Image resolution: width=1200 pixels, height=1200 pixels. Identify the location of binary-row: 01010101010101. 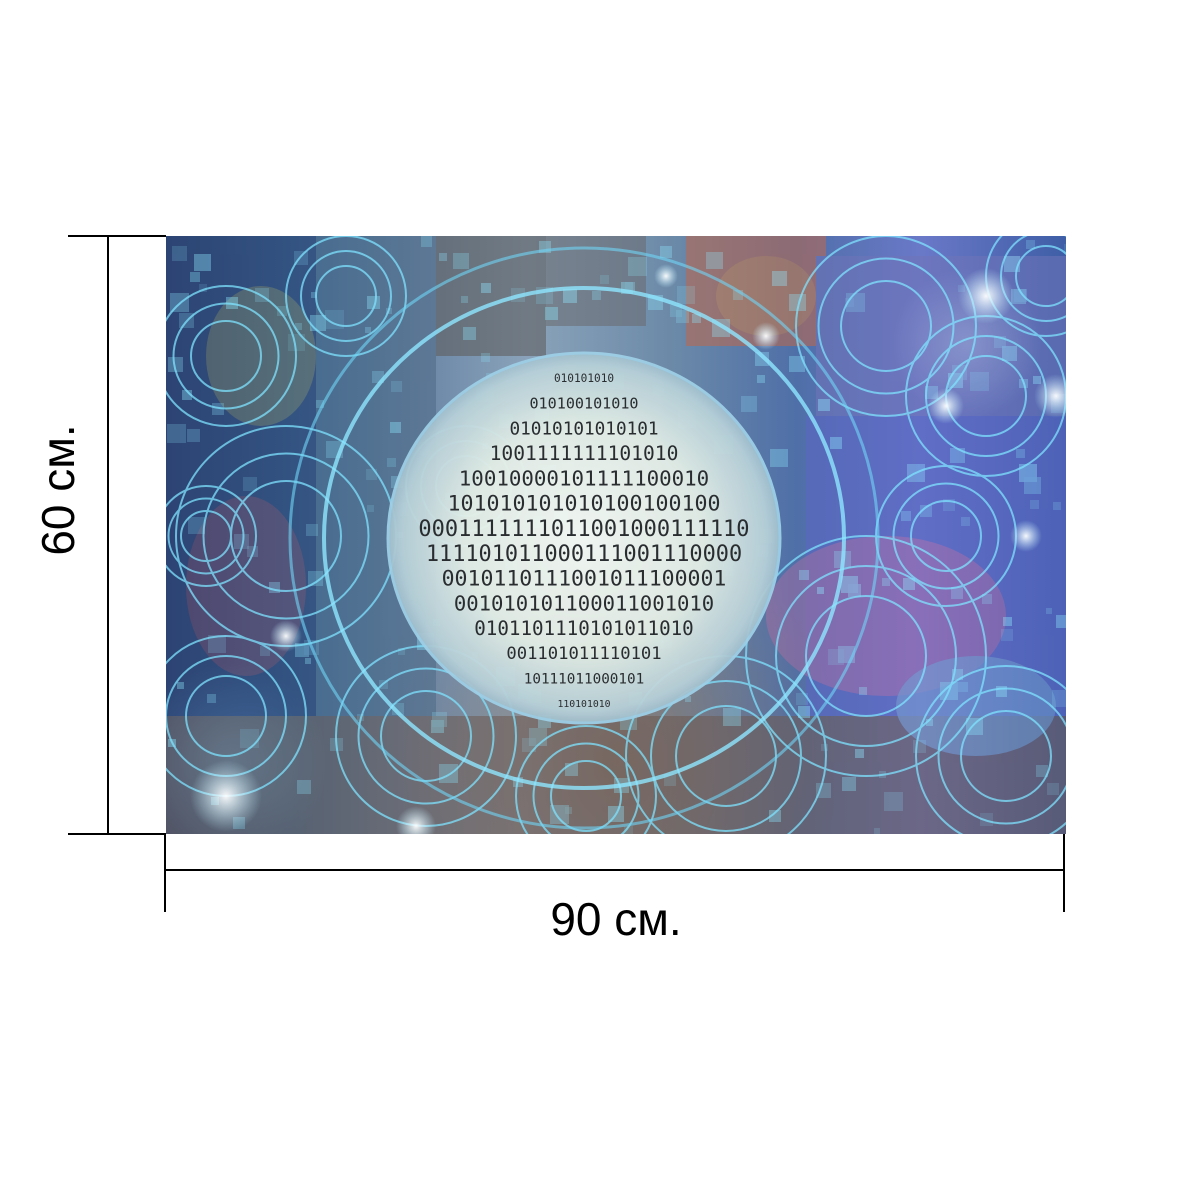
(583, 429).